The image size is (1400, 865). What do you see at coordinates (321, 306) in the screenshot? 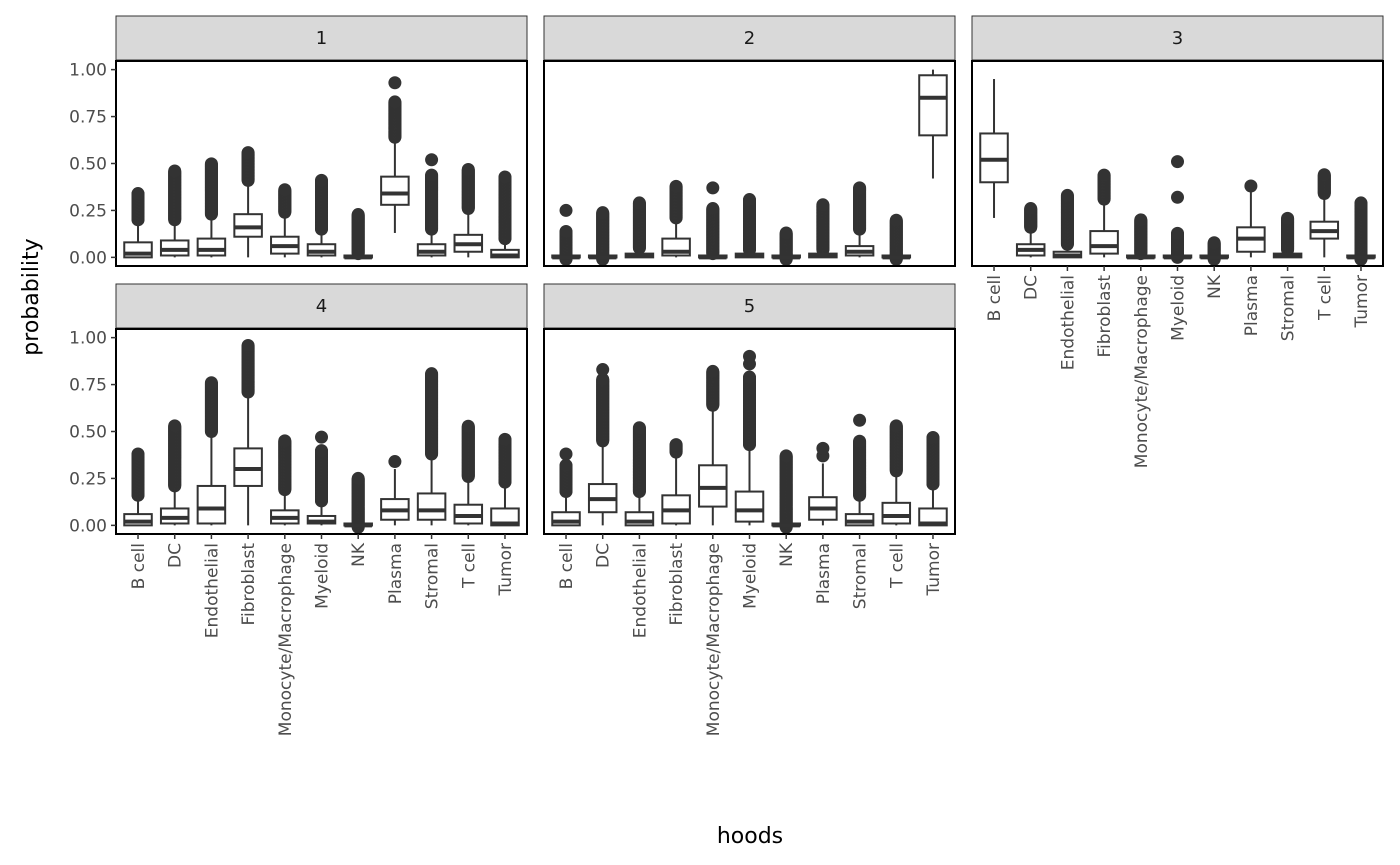
I see `facet-strip-label: 4` at bounding box center [321, 306].